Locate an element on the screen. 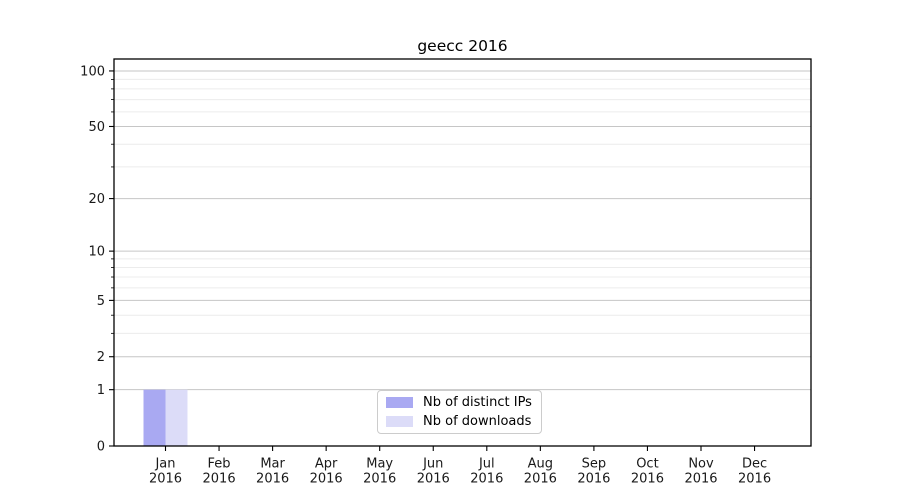 The image size is (900, 500). x-tick-label-month: Oct is located at coordinates (647, 464).